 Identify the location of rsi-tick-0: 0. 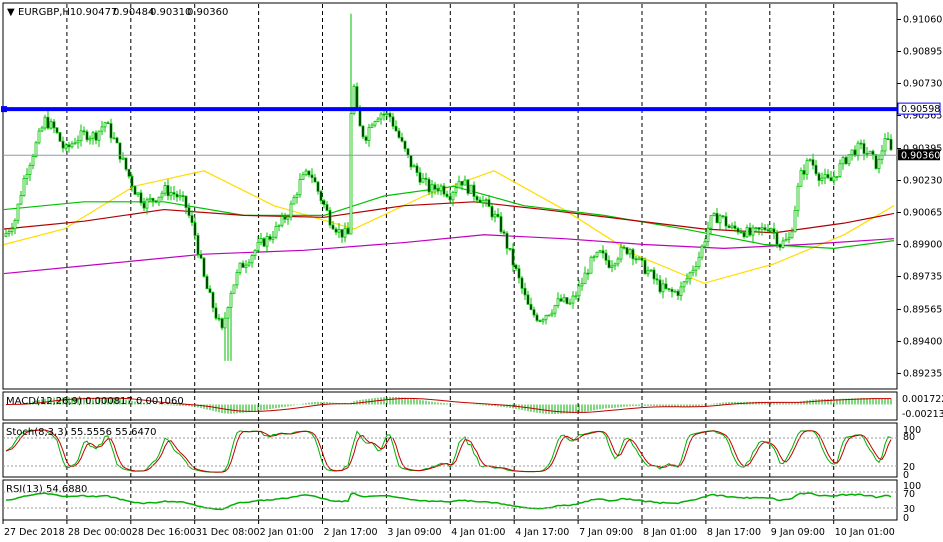
(906, 518).